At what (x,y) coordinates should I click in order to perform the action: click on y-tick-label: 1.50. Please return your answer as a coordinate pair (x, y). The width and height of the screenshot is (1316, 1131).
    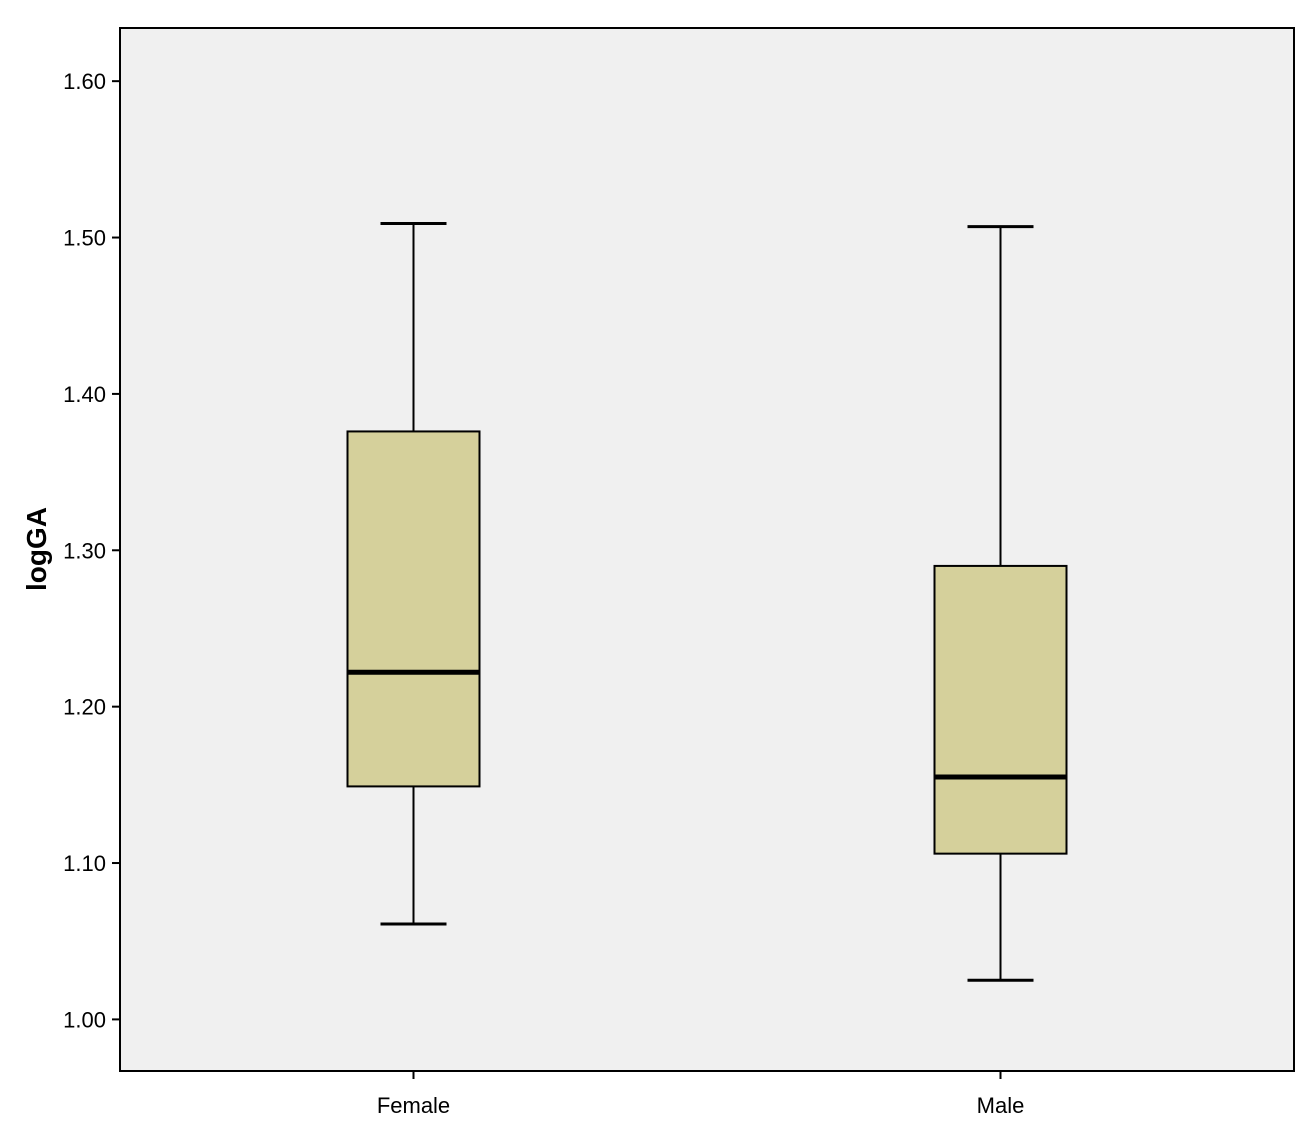
    Looking at the image, I should click on (84, 238).